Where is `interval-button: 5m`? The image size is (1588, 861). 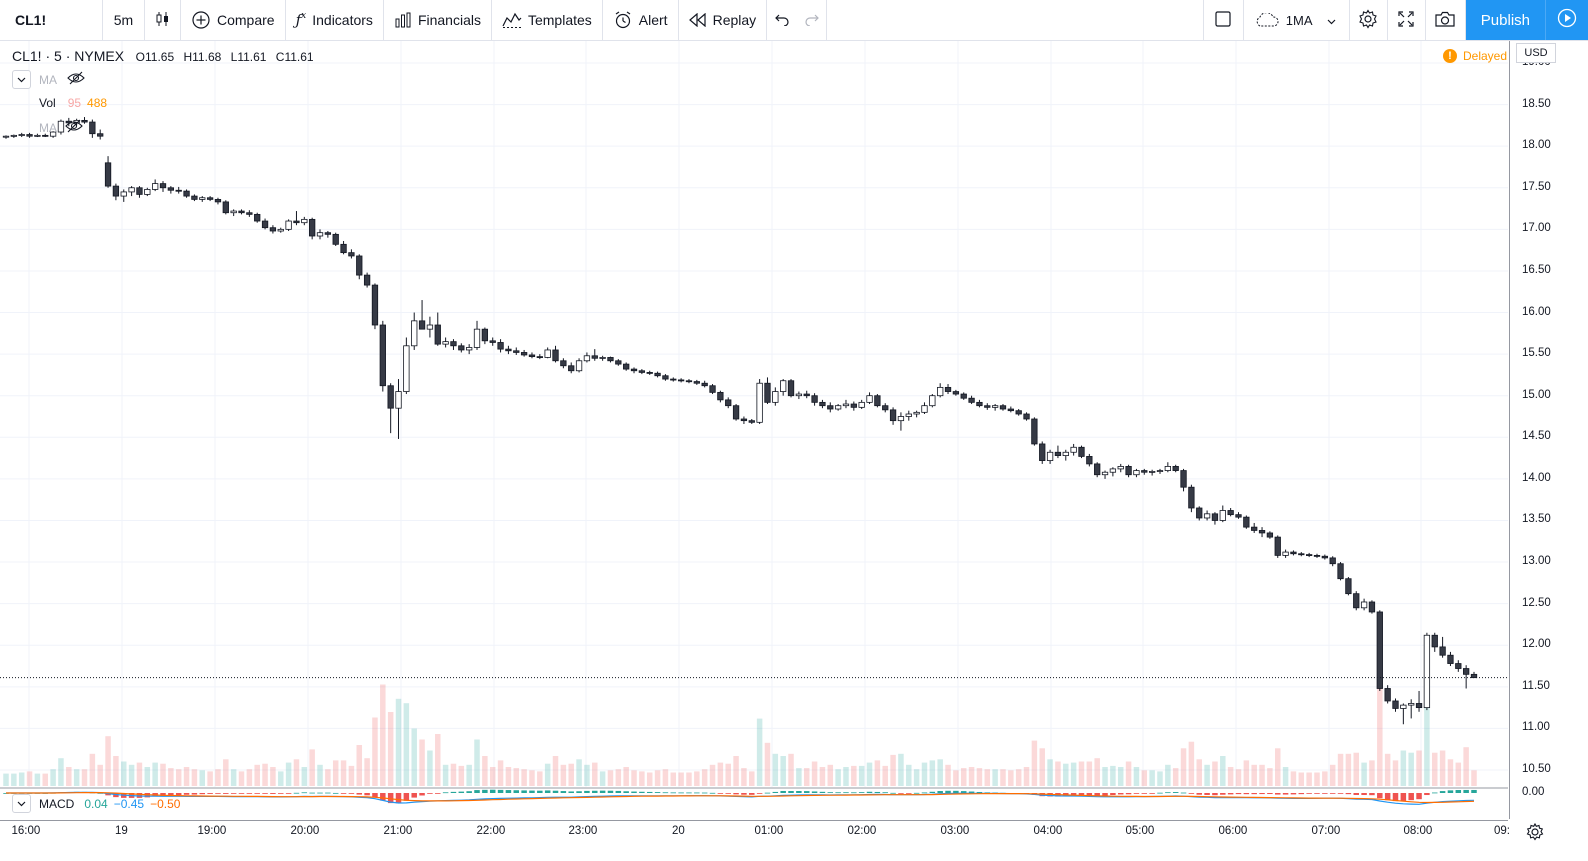
interval-button: 5m is located at coordinates (124, 20).